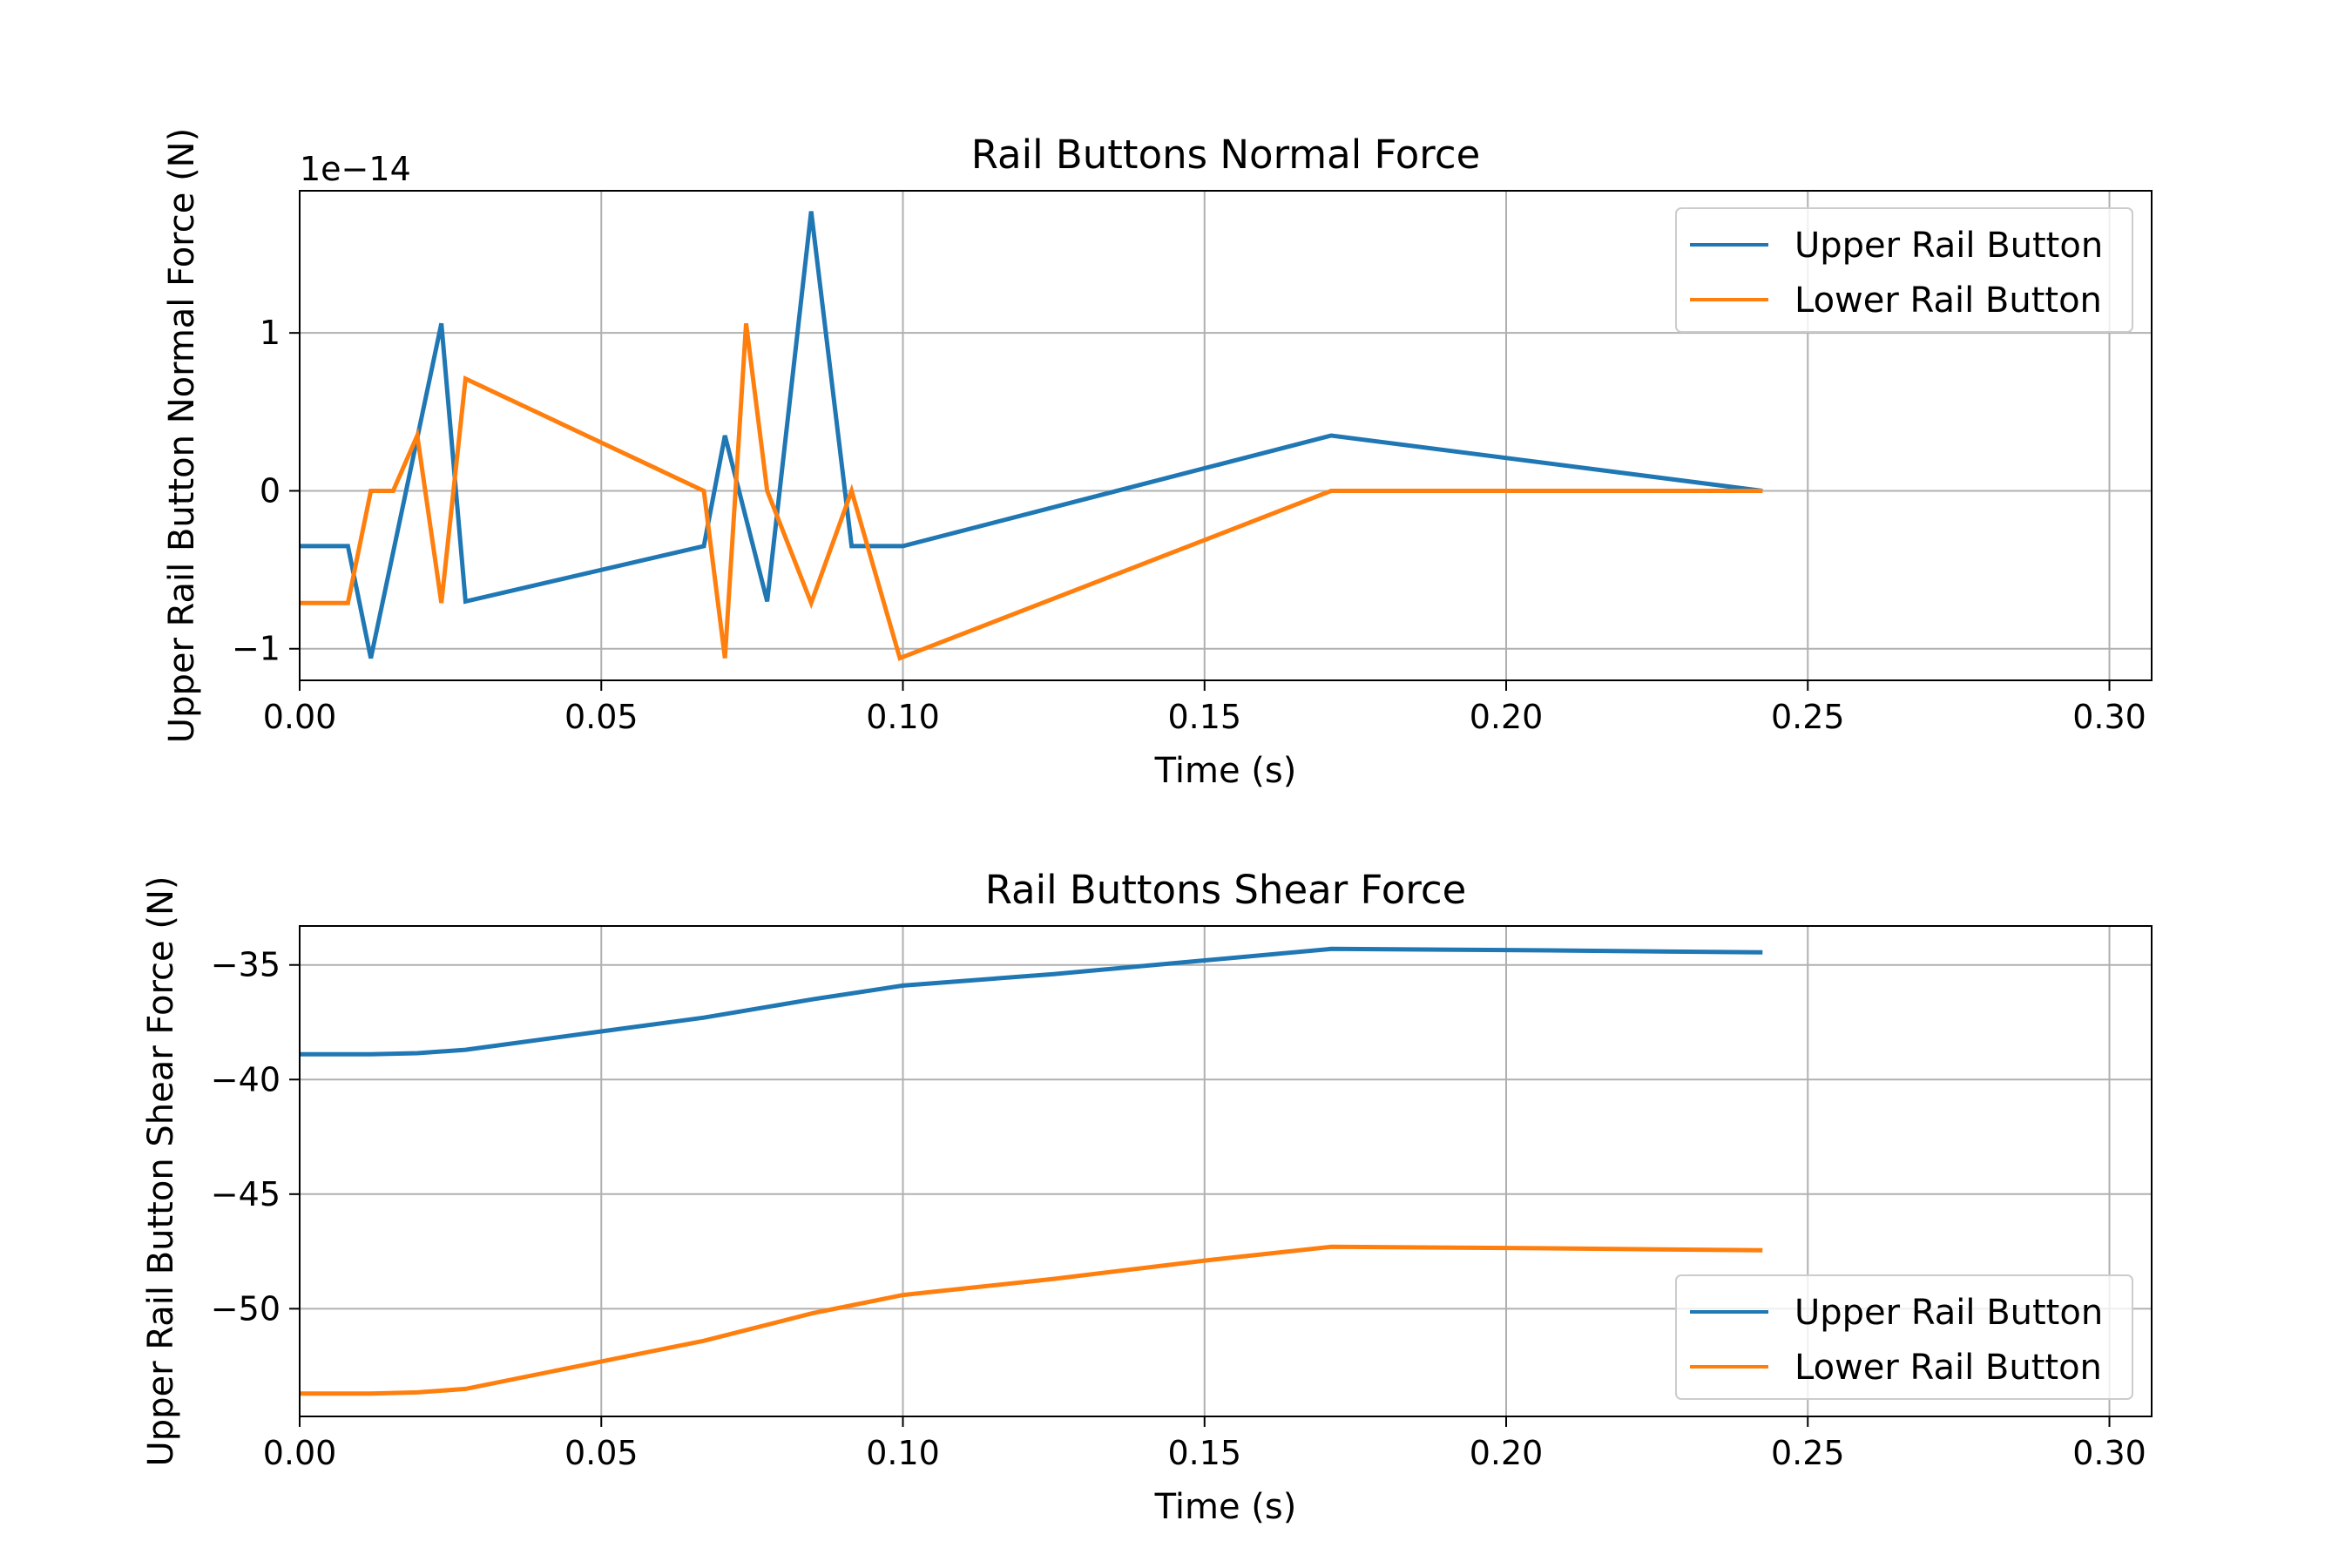 This screenshot has width=2352, height=1568. I want to click on normal-force-legend: Upper Rail Button Lower Rail Button, so click(1904, 270).